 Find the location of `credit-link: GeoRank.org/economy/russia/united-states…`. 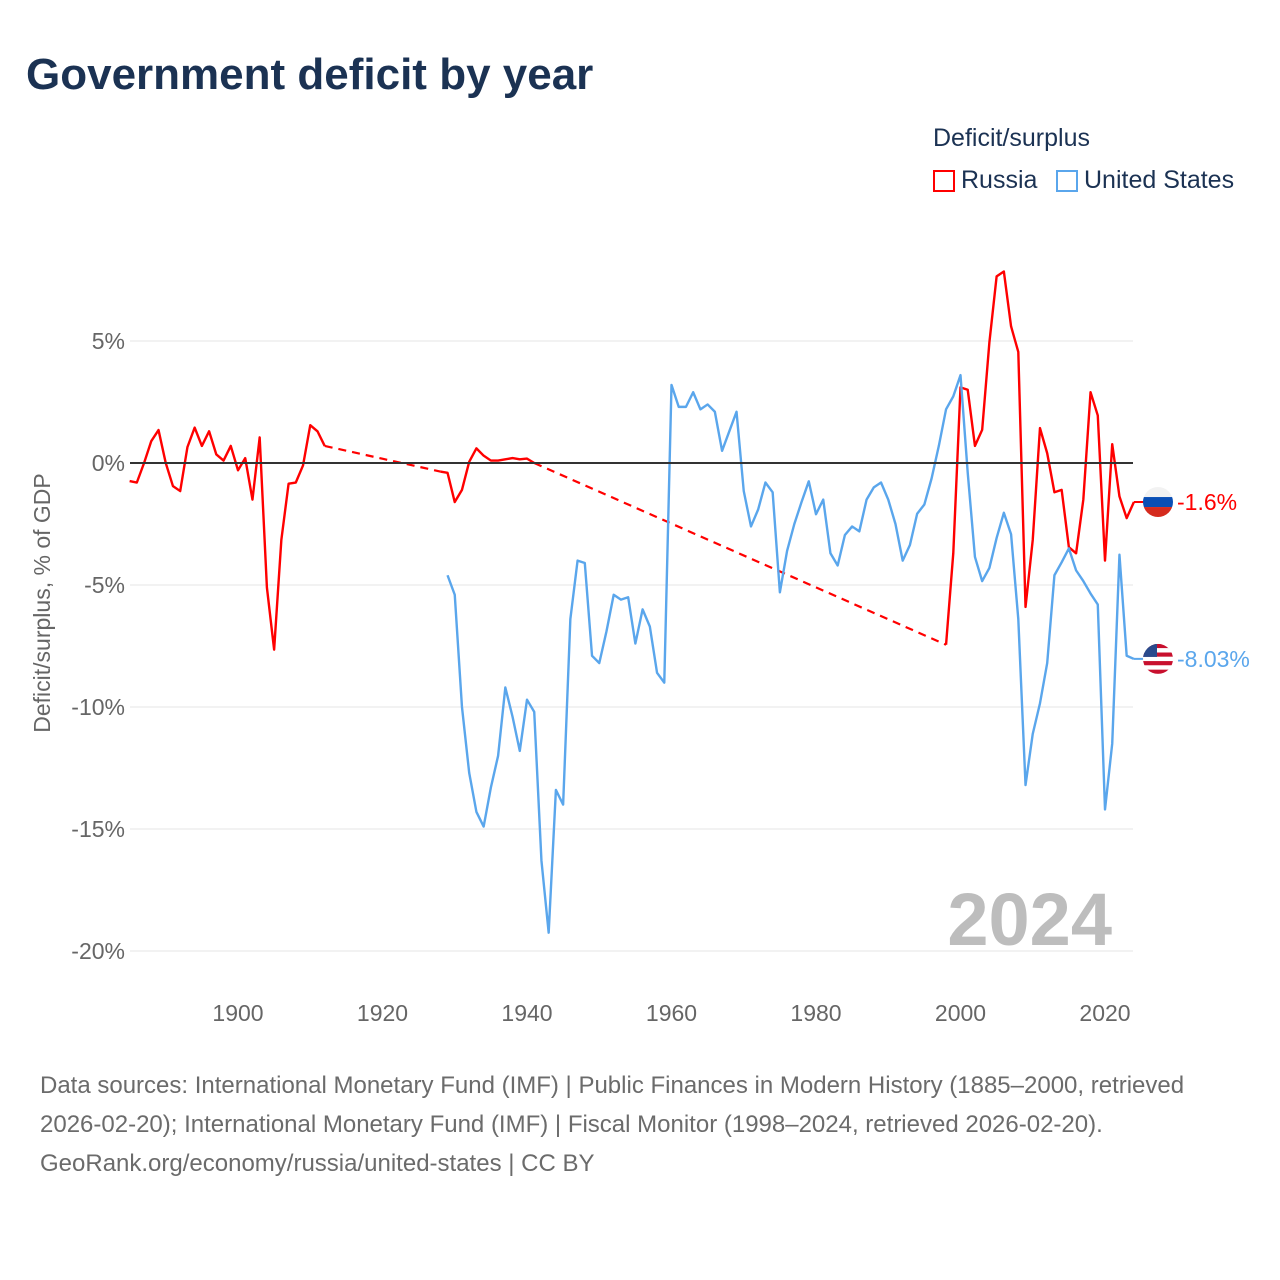

credit-link: GeoRank.org/economy/russia/united-states… is located at coordinates (317, 1163).